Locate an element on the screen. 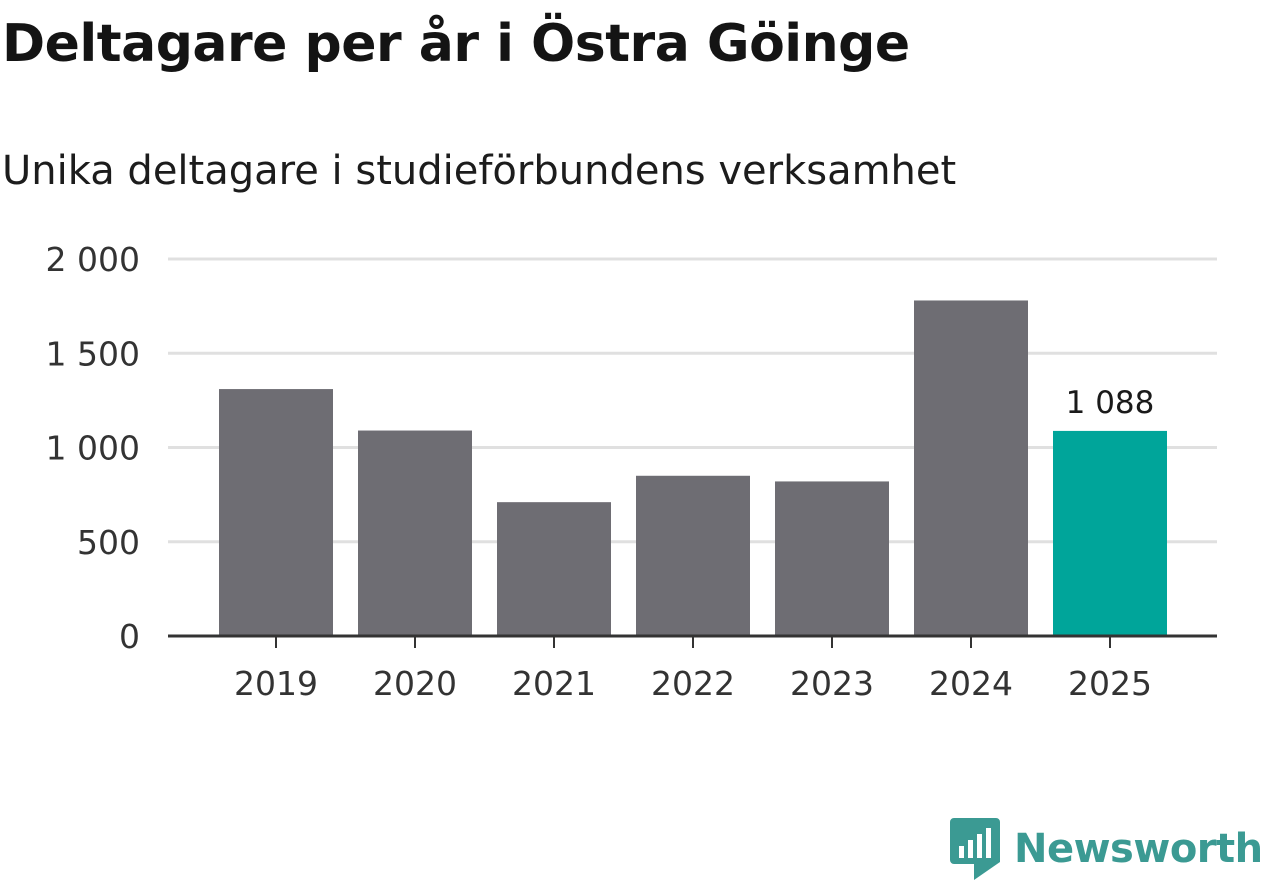 The height and width of the screenshot is (880, 1262). bar-2023 is located at coordinates (832, 558).